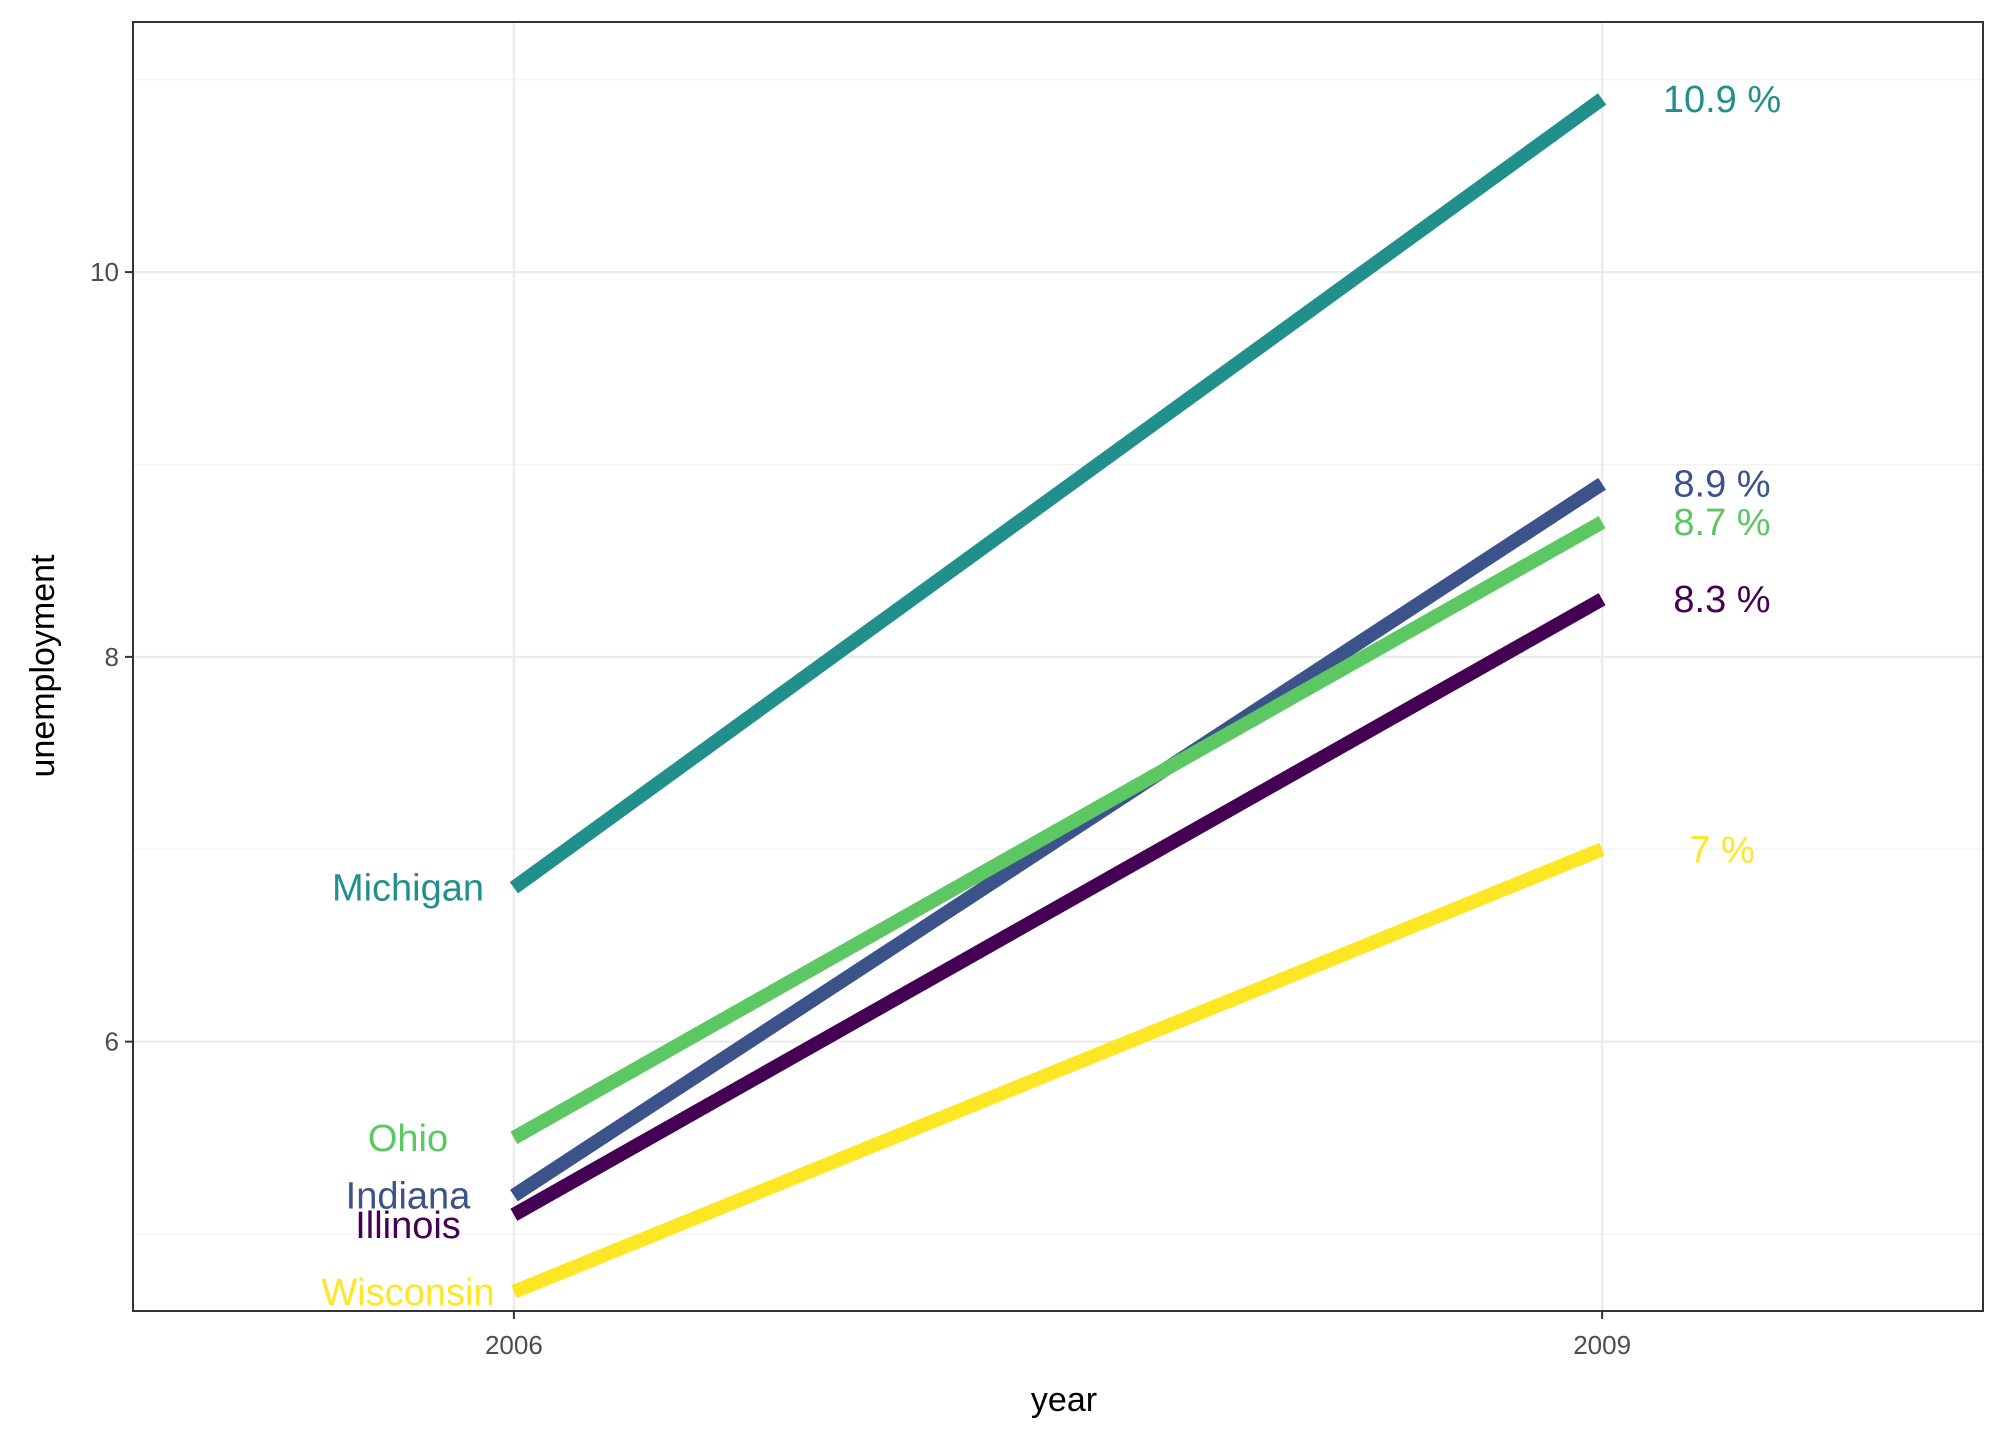 The image size is (2016, 1440). I want to click on start-label-michigan: Michigan, so click(408, 889).